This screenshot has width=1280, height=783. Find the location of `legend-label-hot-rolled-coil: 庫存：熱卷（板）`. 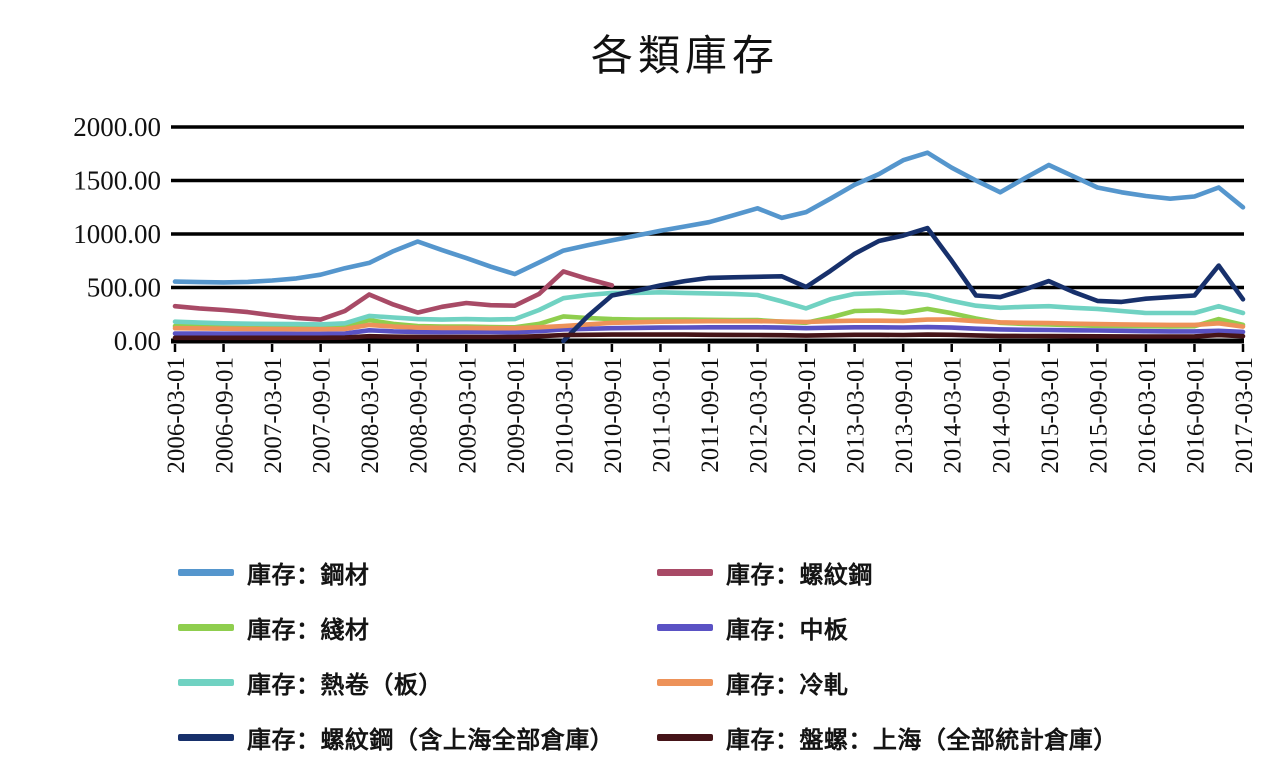

legend-label-hot-rolled-coil: 庫存：熱卷（板） is located at coordinates (345, 686).